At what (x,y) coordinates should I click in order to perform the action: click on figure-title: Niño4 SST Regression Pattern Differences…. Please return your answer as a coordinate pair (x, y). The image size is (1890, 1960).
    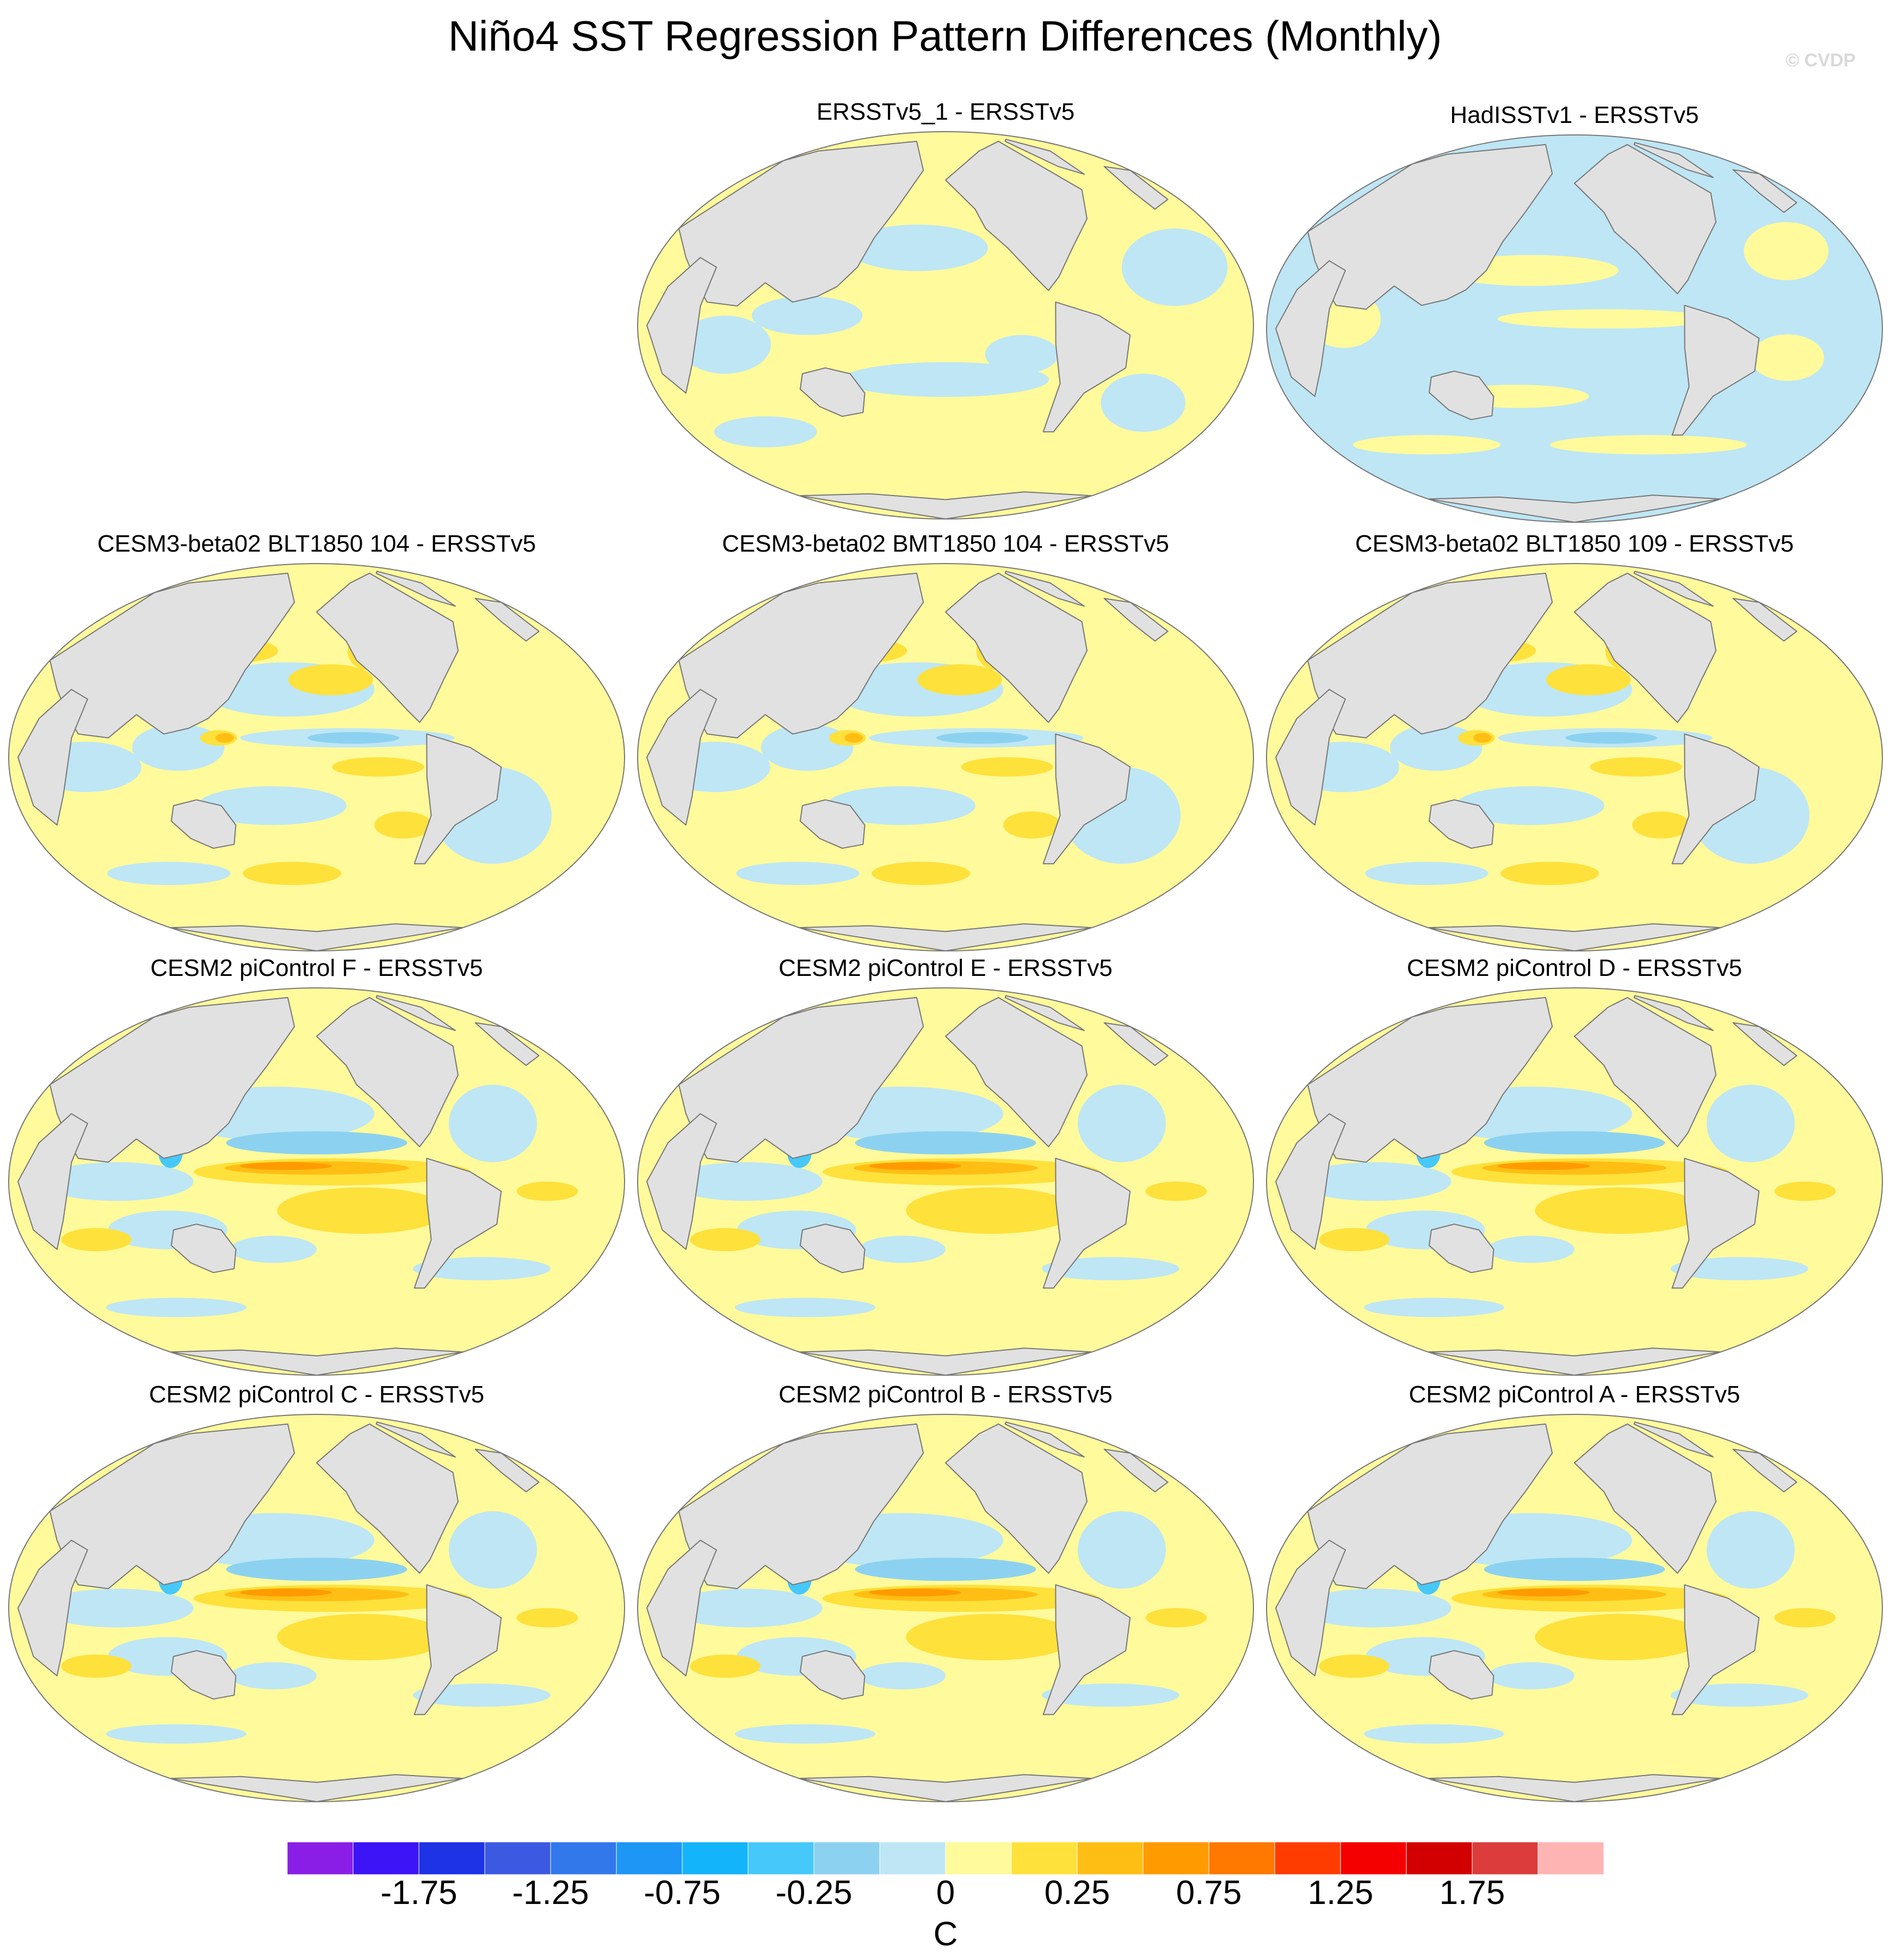
    Looking at the image, I should click on (945, 36).